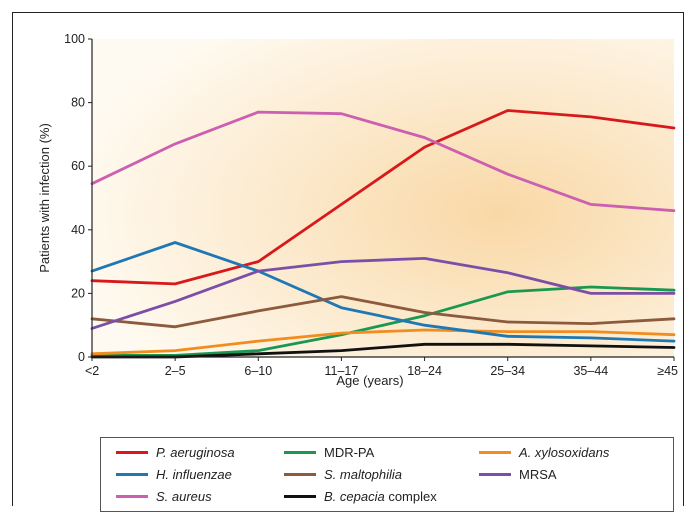  I want to click on x-tick-label: 25–34, so click(507, 371).